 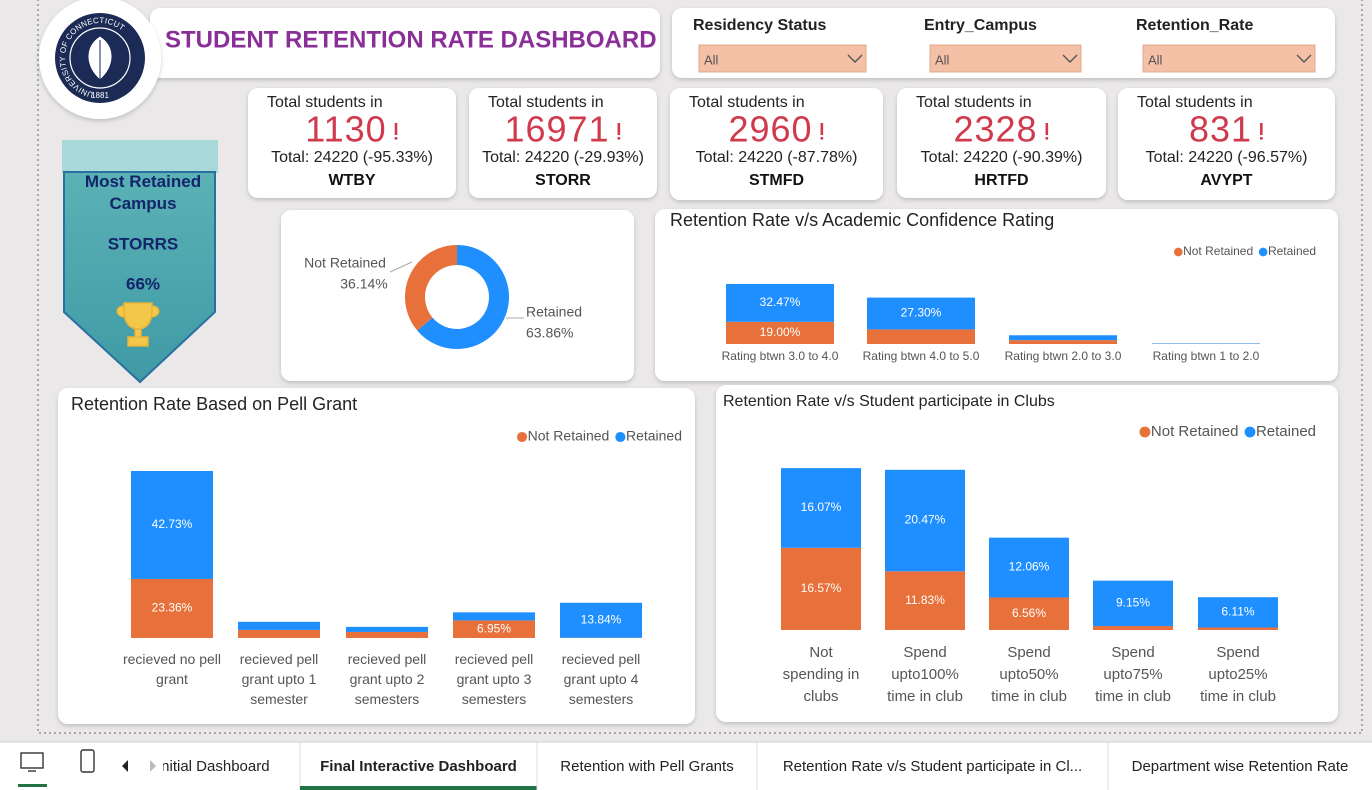 I want to click on slice-label: Retained, so click(x=554, y=312).